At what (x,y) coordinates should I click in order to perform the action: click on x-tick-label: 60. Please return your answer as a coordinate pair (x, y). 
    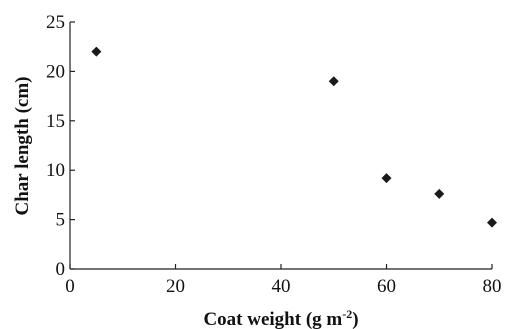
    Looking at the image, I should click on (386, 286).